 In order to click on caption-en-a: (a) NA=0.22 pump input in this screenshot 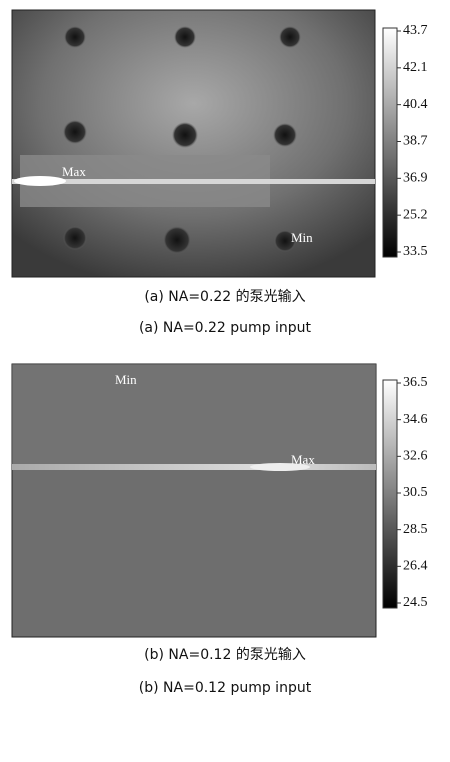, I will do `click(225, 328)`.